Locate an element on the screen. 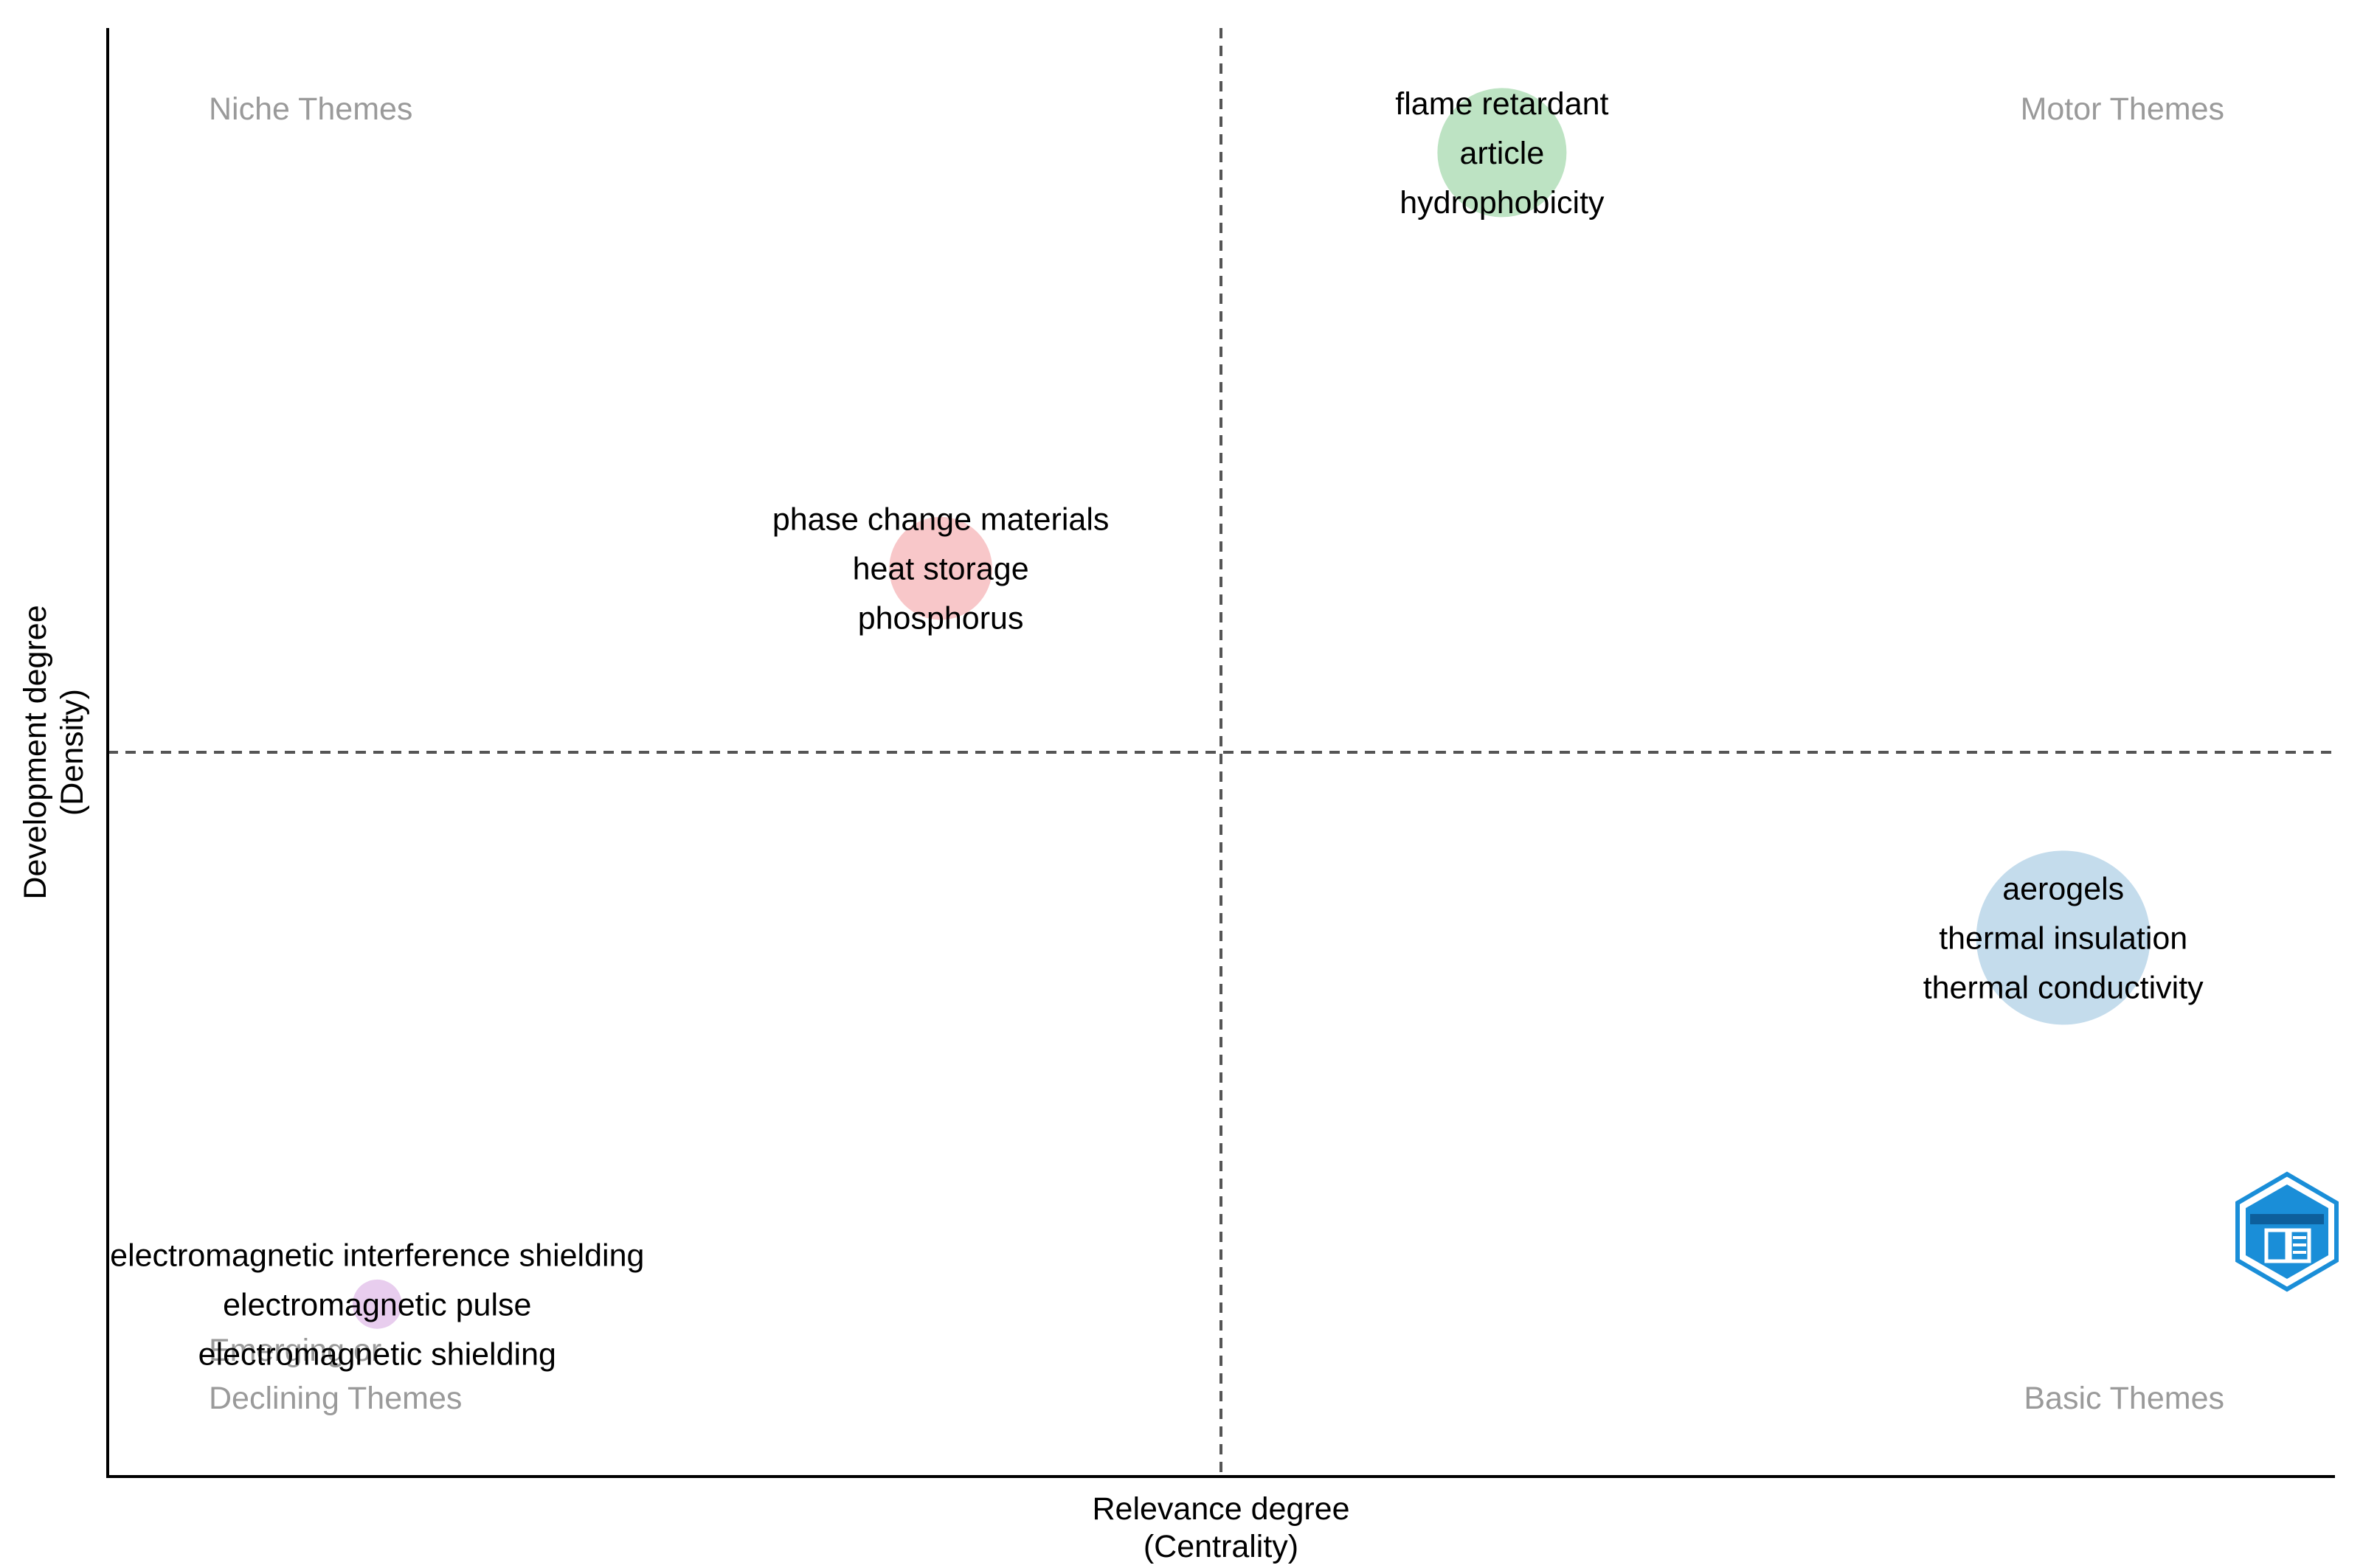  theme-keyword-label: article is located at coordinates (1502, 153).